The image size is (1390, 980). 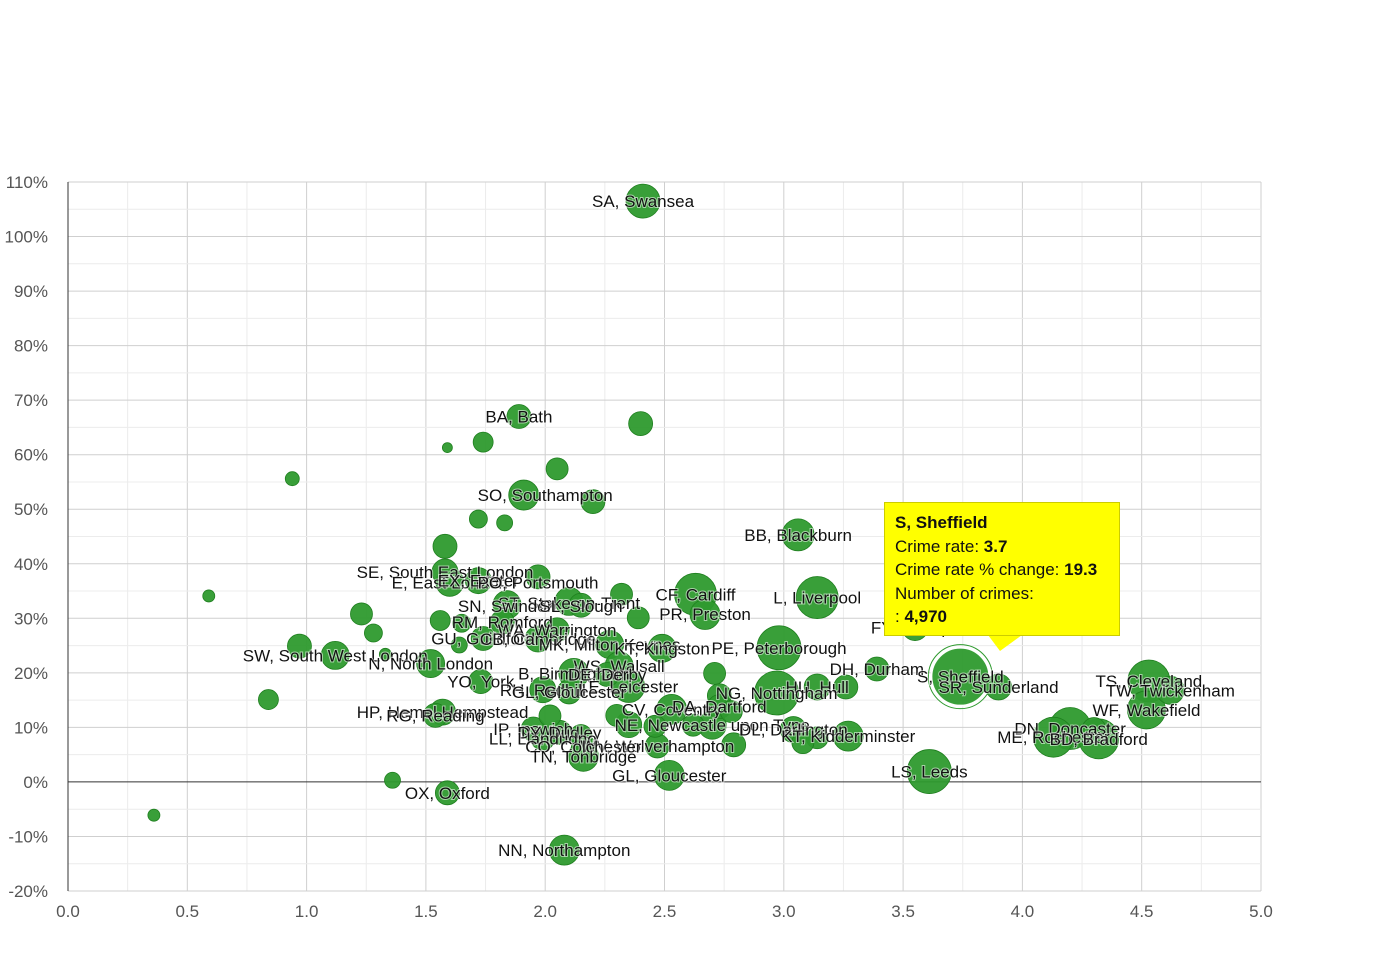 I want to click on bubble-label: RG, Reading, so click(x=435, y=715).